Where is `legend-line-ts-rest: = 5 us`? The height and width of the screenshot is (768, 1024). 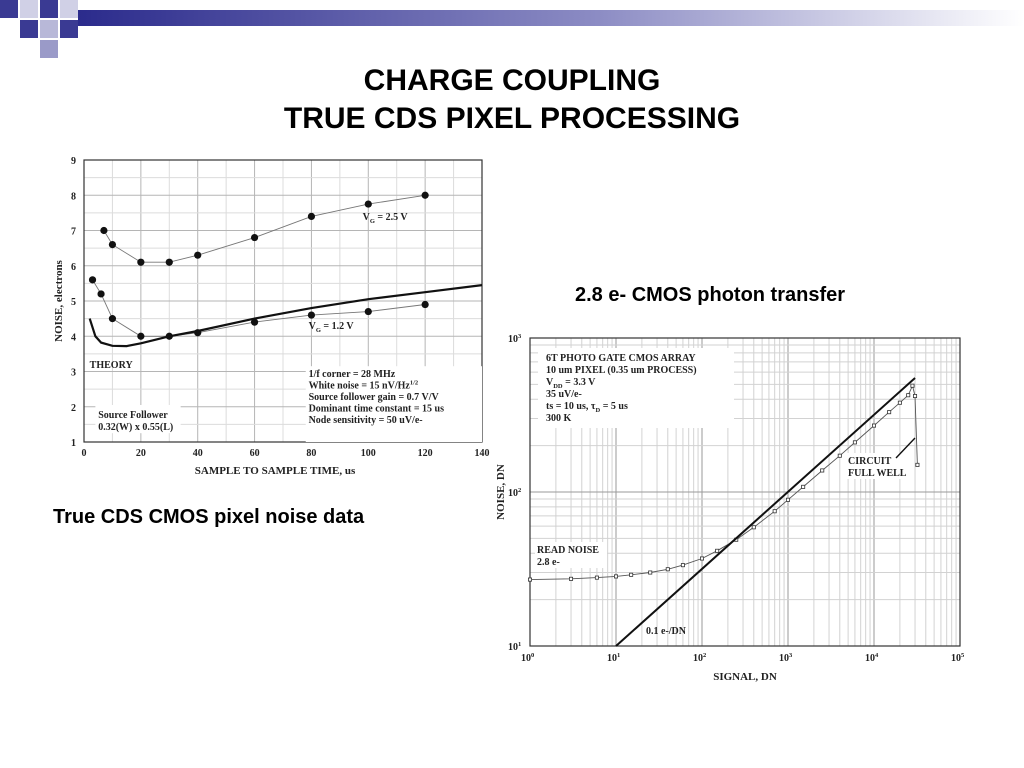
legend-line-ts-rest: = 5 us is located at coordinates (614, 406).